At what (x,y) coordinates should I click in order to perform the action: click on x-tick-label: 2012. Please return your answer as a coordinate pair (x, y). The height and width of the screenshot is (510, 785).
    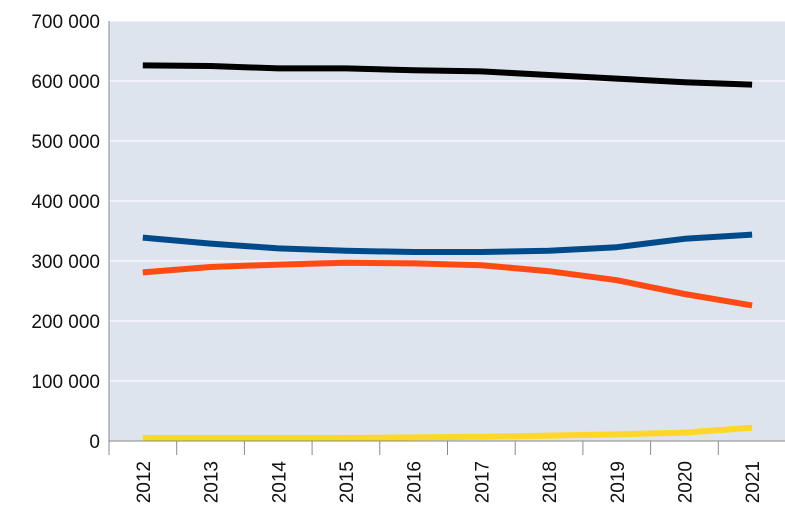
    Looking at the image, I should click on (144, 482).